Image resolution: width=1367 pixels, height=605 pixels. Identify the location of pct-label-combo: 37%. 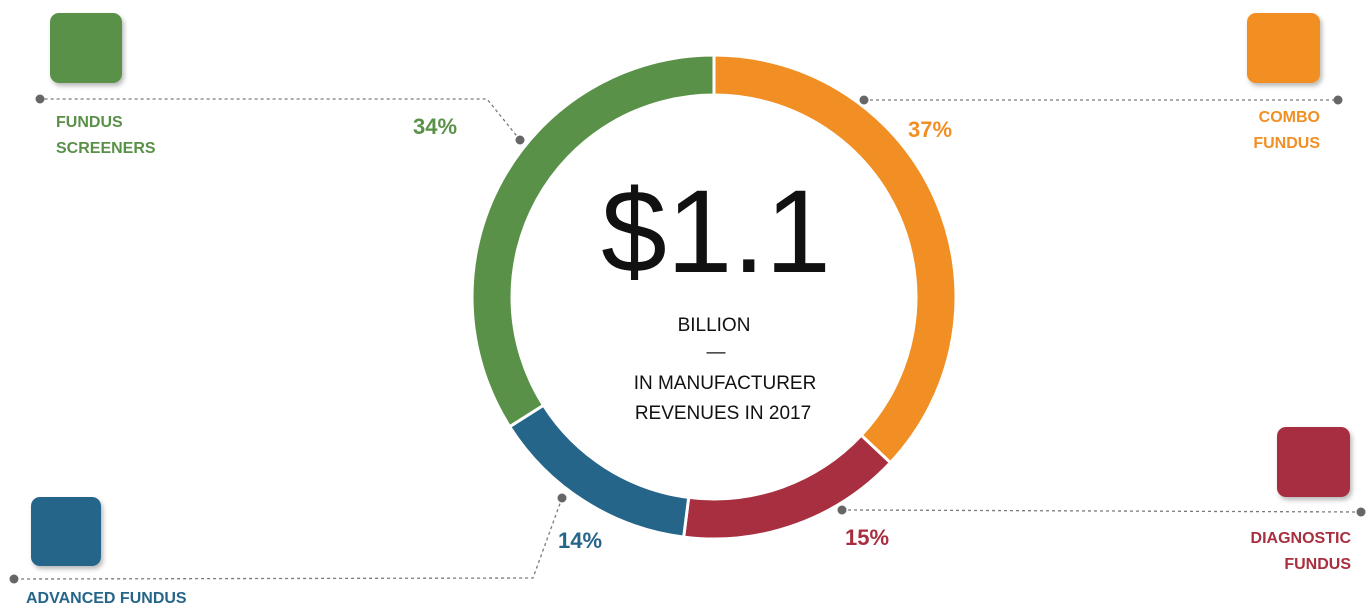
(930, 129).